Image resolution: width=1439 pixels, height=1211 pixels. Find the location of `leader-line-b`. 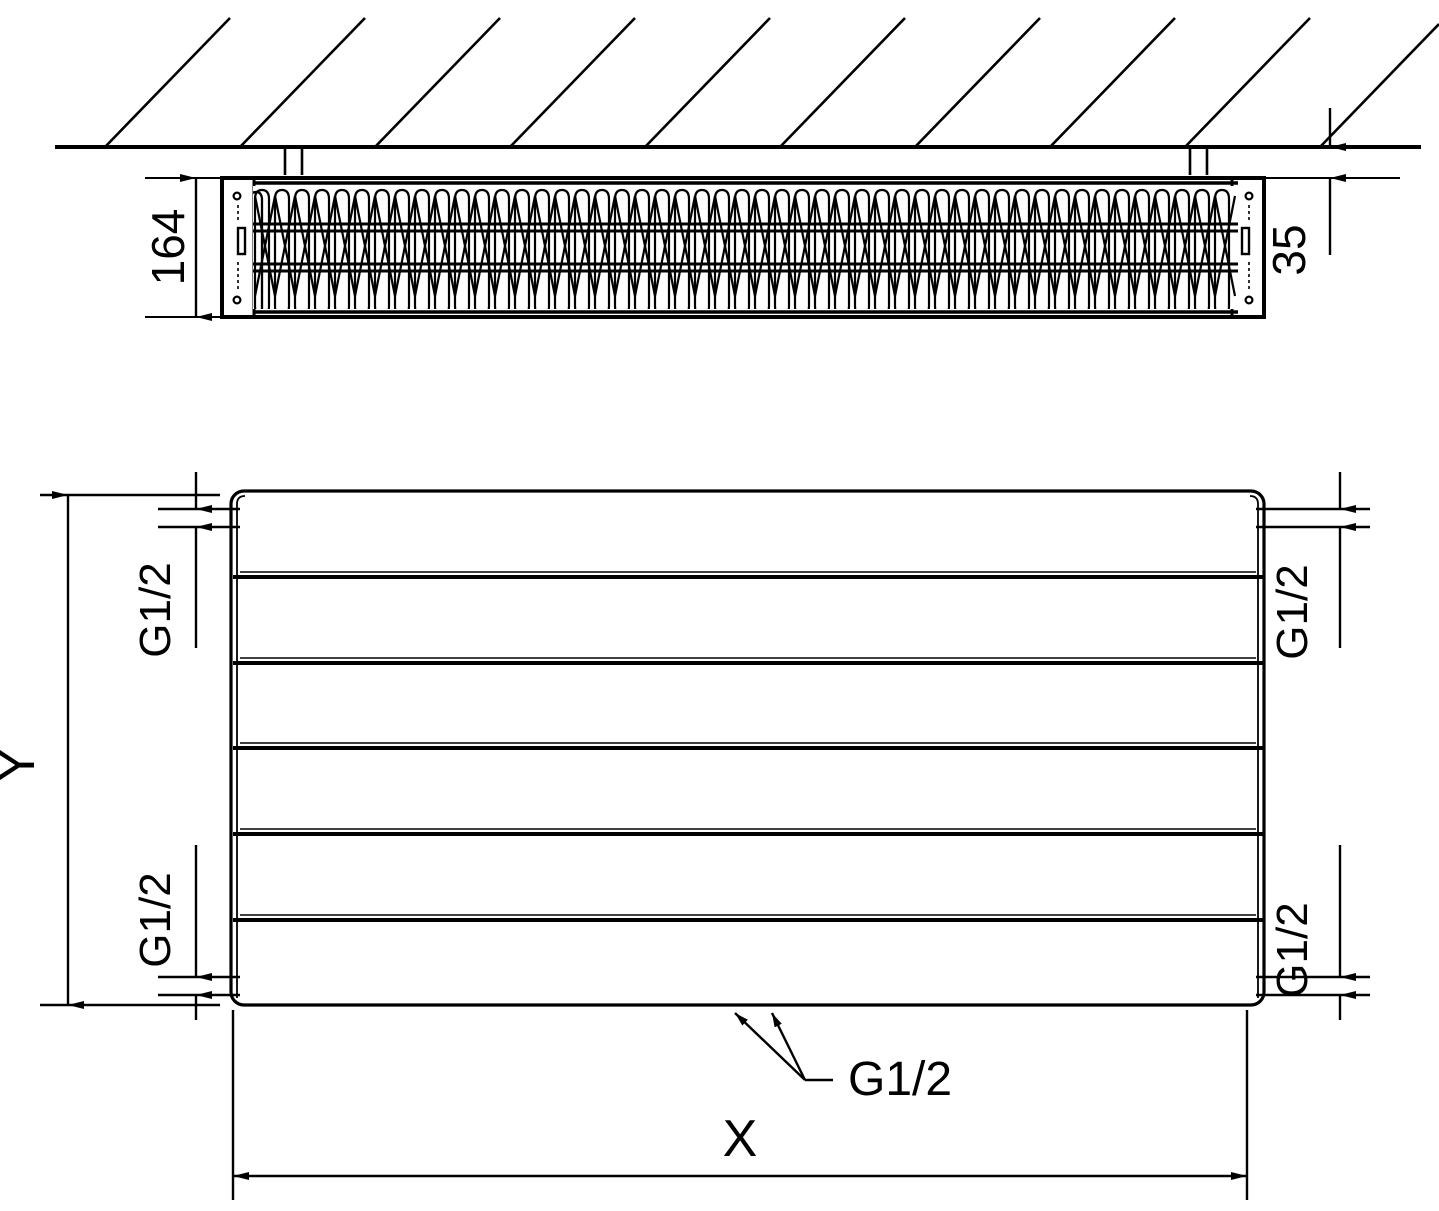

leader-line-b is located at coordinates (788, 1046).